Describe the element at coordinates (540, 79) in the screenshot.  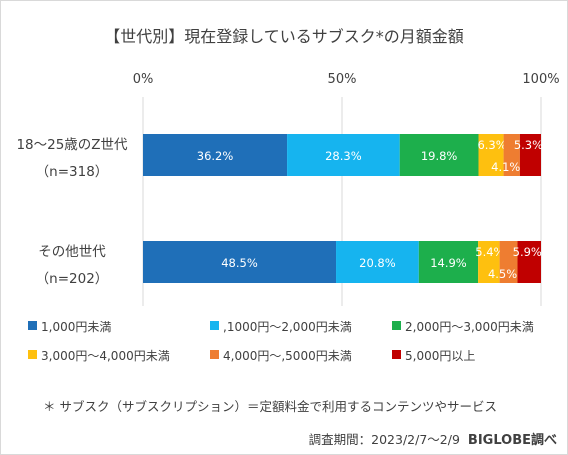
I see `x-tick-label: 100%` at that location.